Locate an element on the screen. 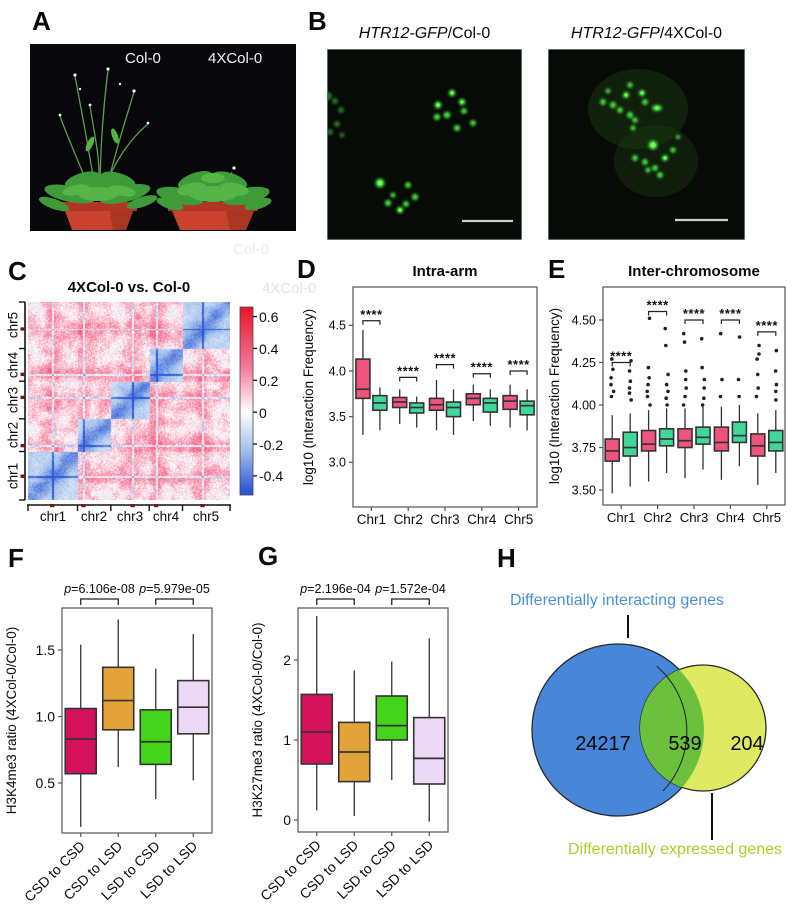  venn-count-overlap: 539 is located at coordinates (685, 744).